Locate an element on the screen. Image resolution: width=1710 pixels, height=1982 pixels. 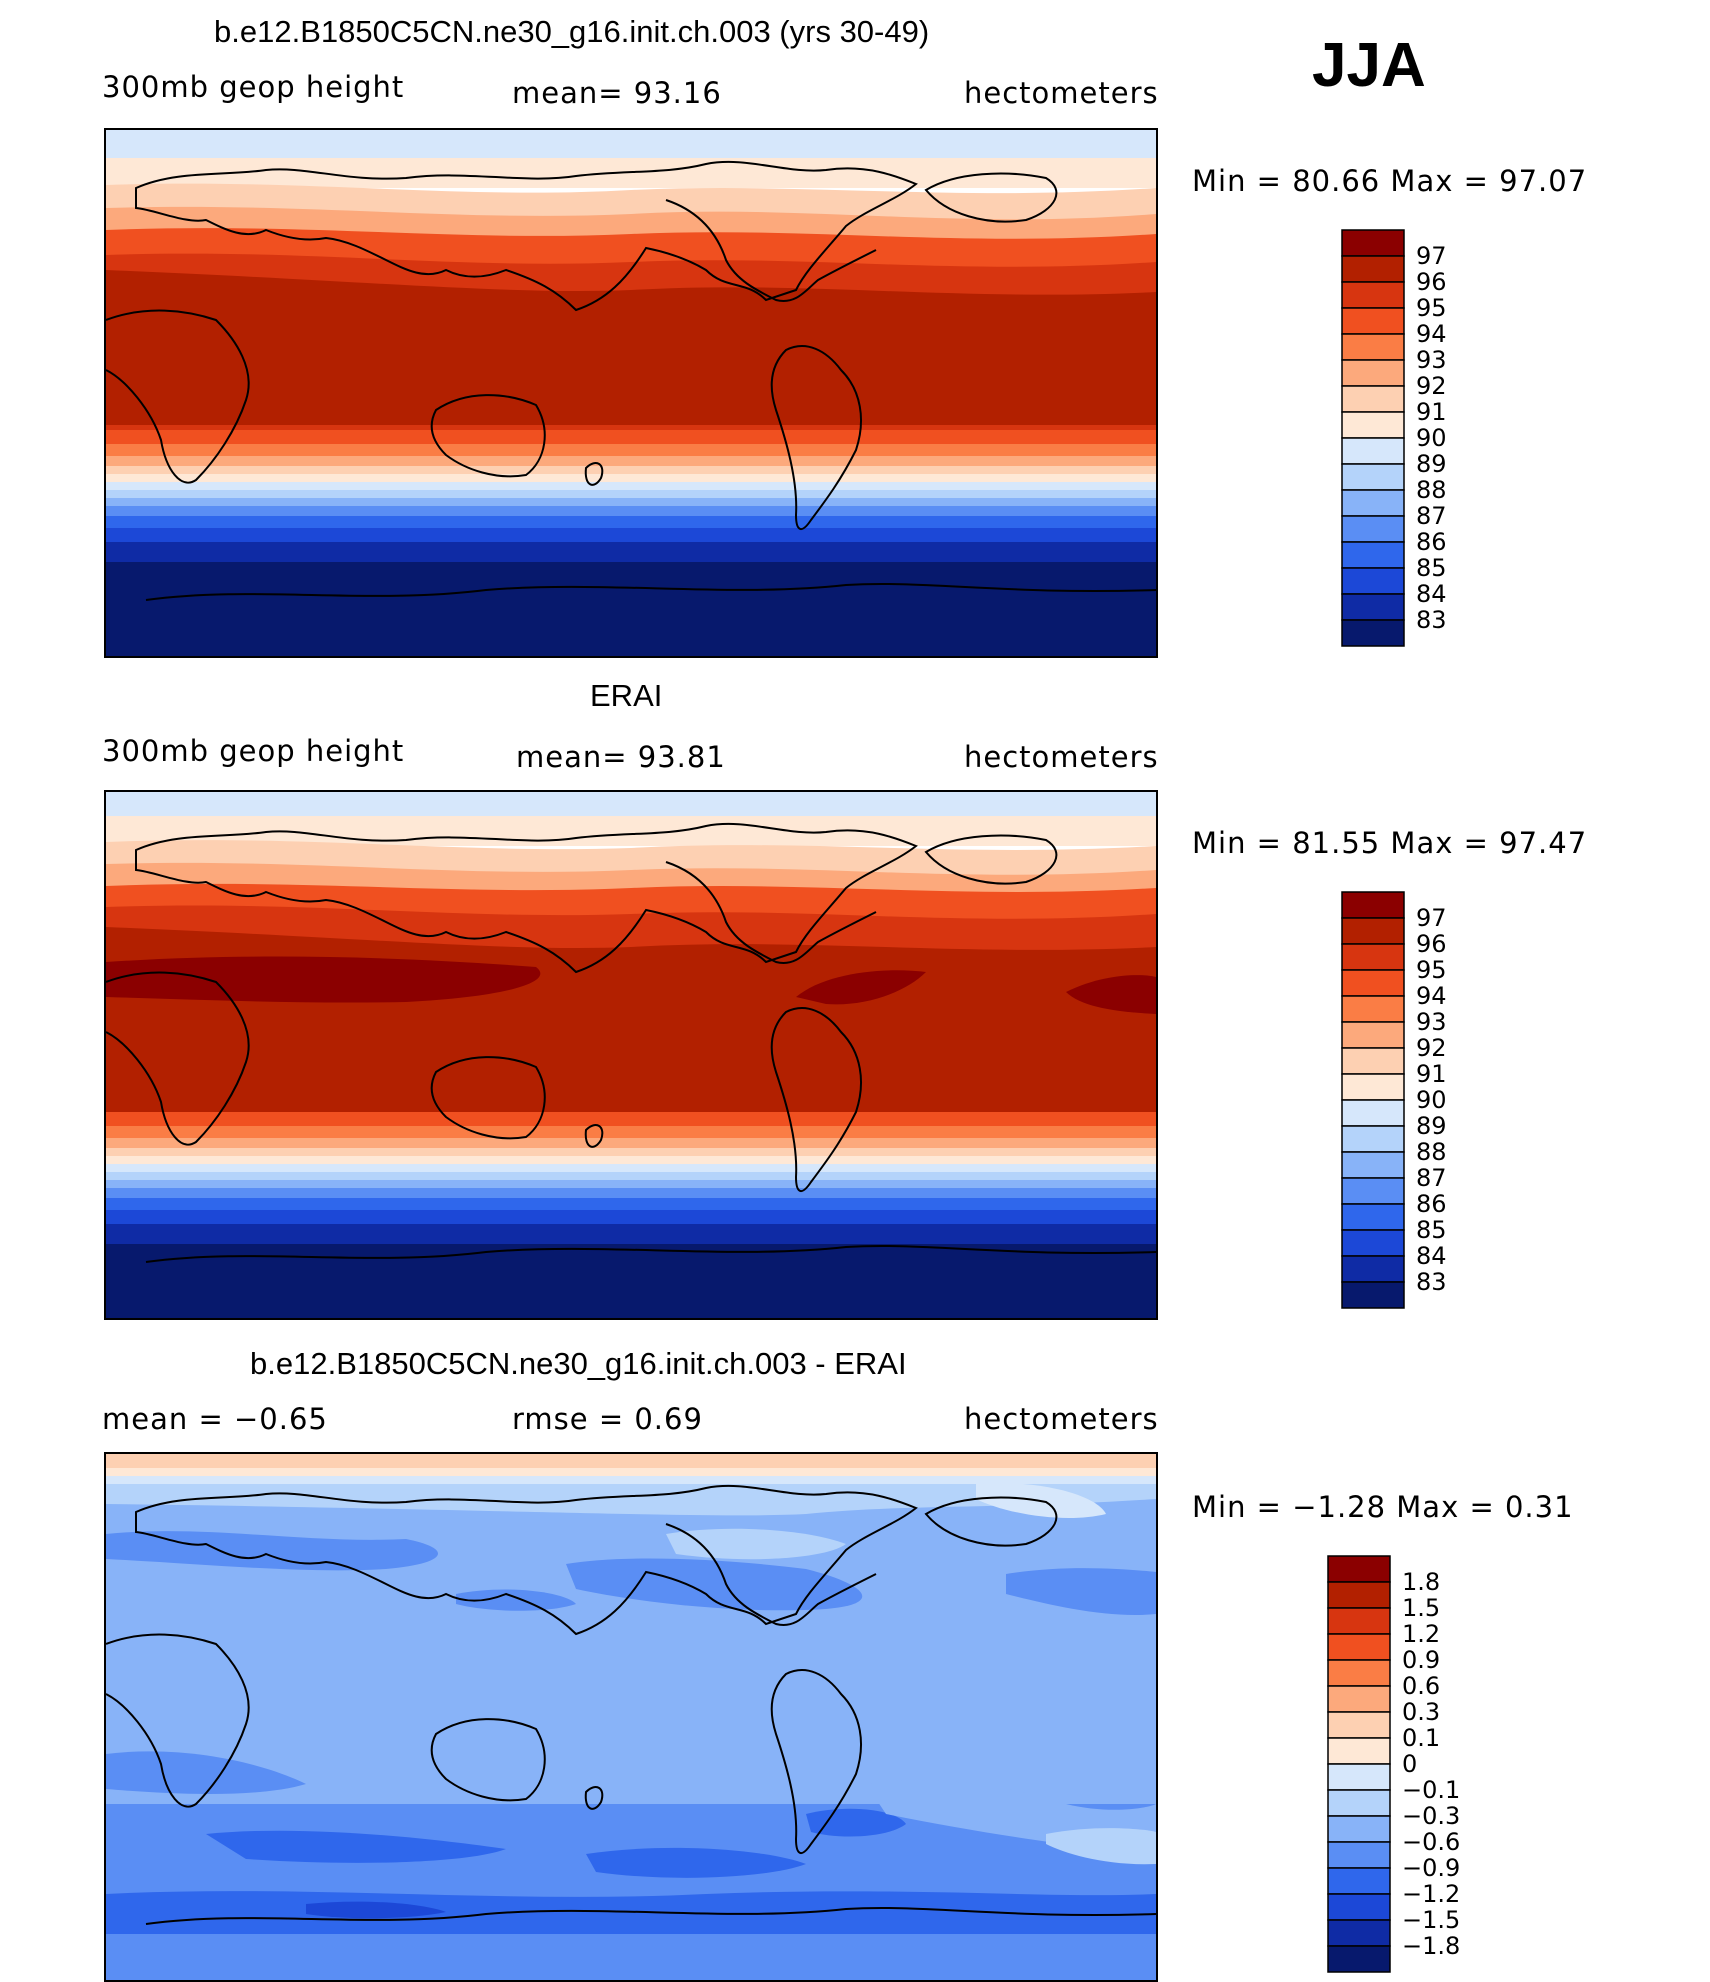
panel3-minmax: Min = −1.28 Max = 0.31 is located at coordinates (1383, 1507).